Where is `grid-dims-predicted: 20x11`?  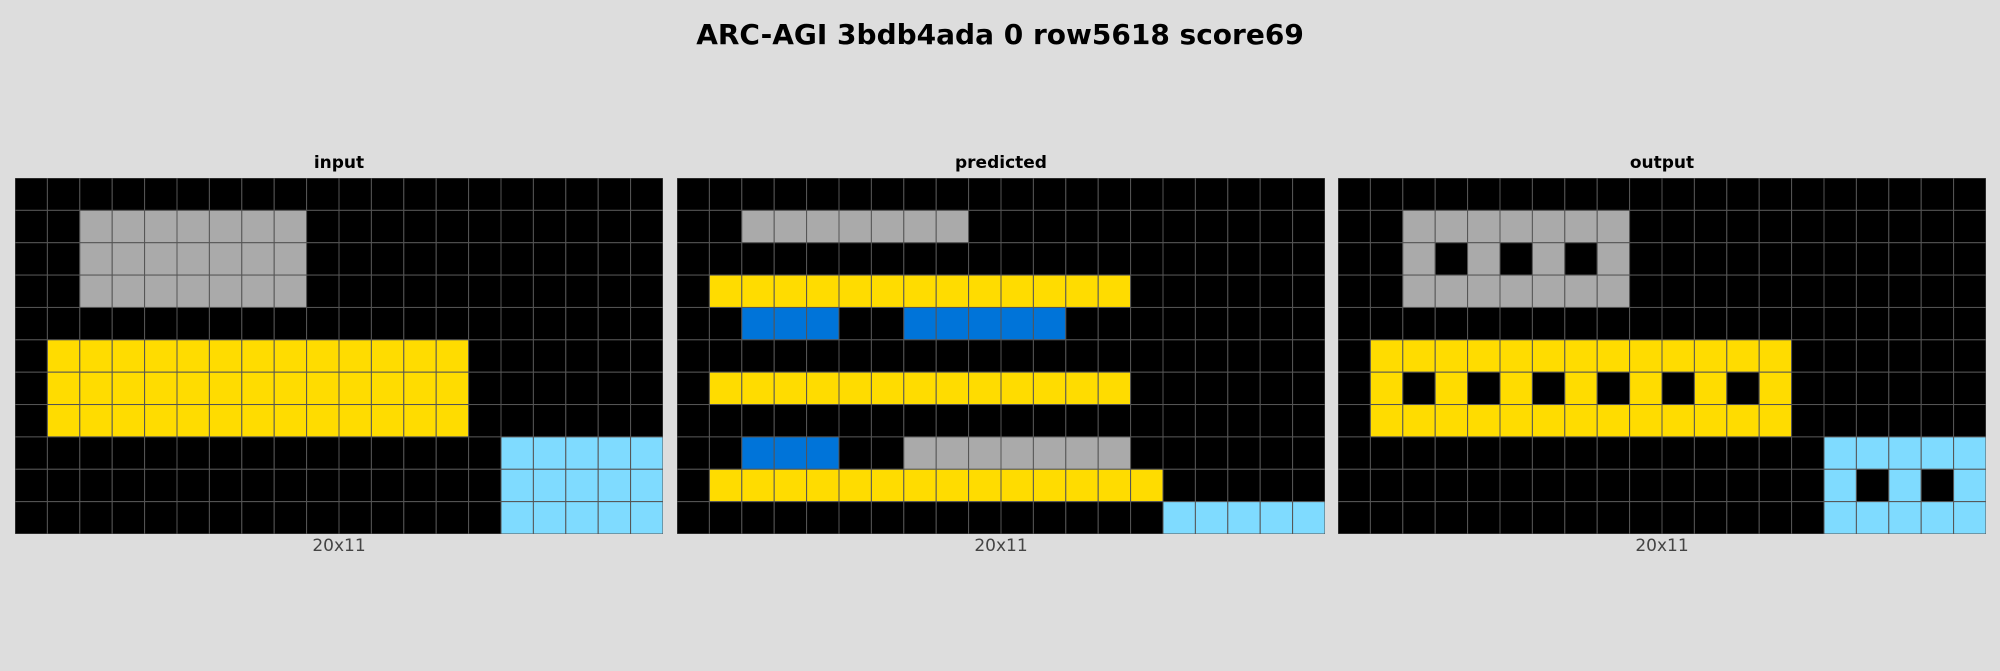 grid-dims-predicted: 20x11 is located at coordinates (1001, 546).